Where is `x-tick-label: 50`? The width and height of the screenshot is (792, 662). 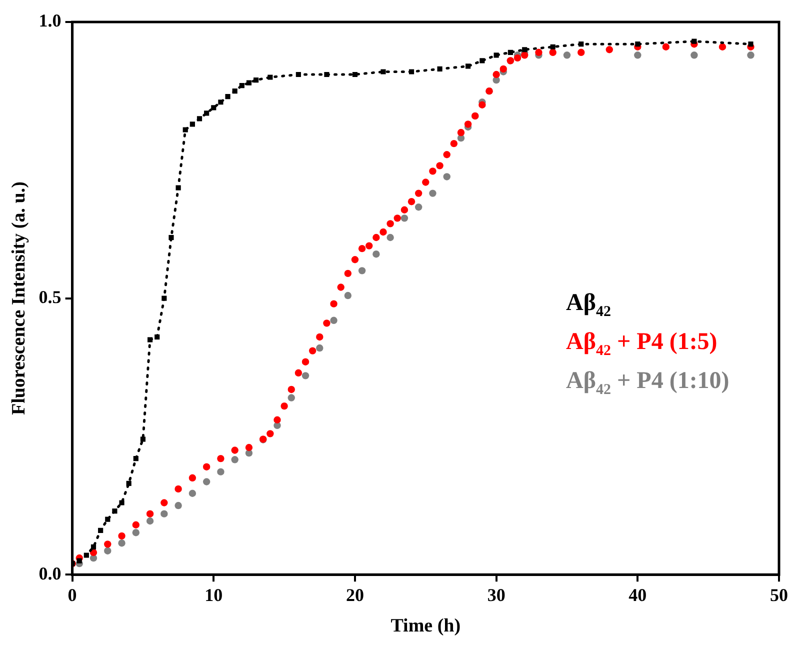 x-tick-label: 50 is located at coordinates (779, 595).